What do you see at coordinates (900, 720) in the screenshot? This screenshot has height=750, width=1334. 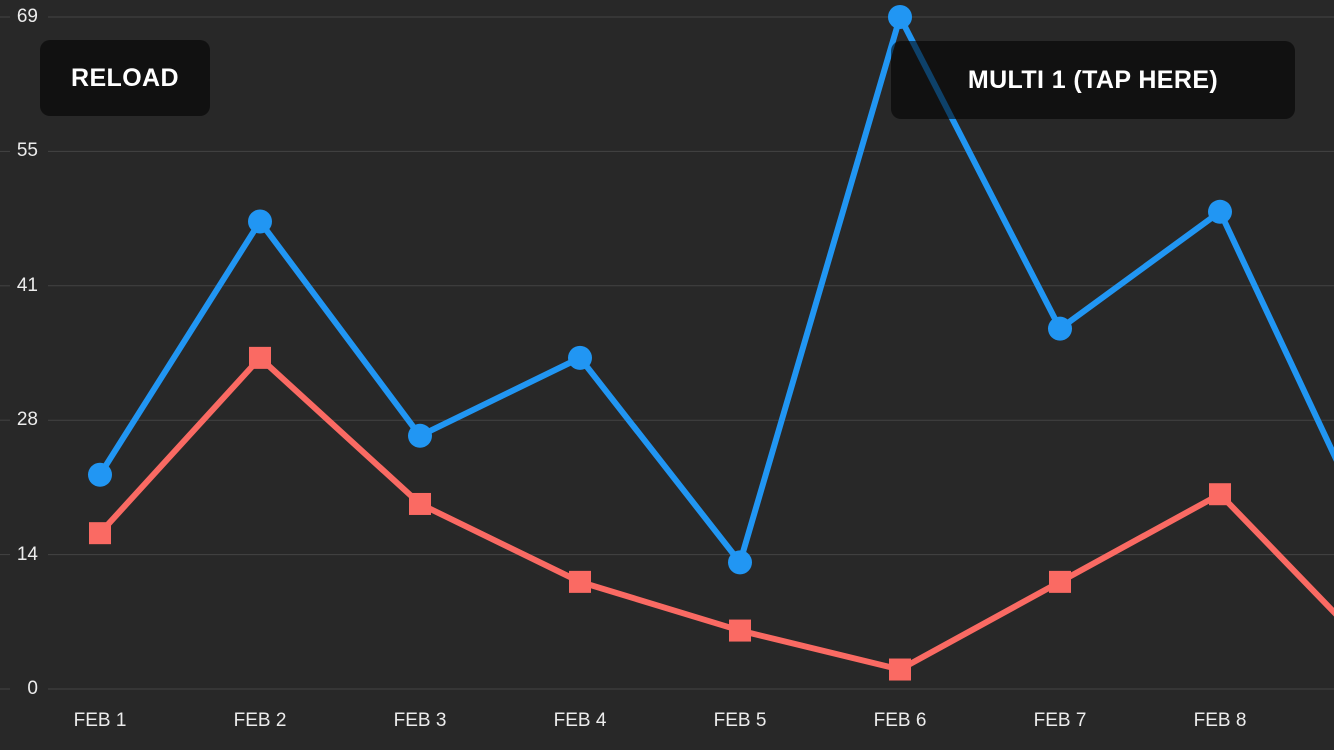 I see `x-tick-label-feb-6: FEB 6` at bounding box center [900, 720].